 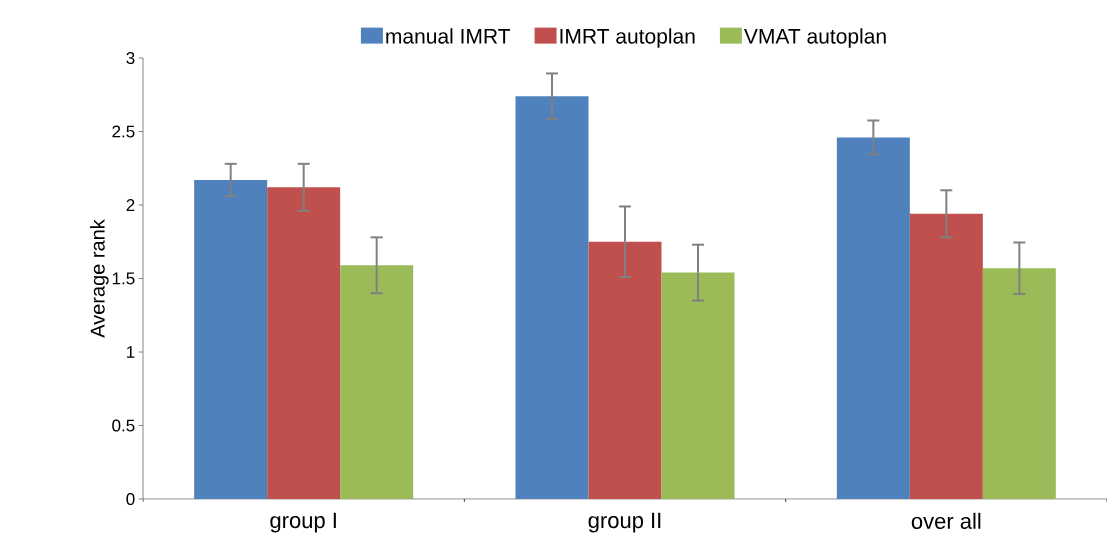 I want to click on legend-label: IMRT autoplan, so click(x=627, y=38).